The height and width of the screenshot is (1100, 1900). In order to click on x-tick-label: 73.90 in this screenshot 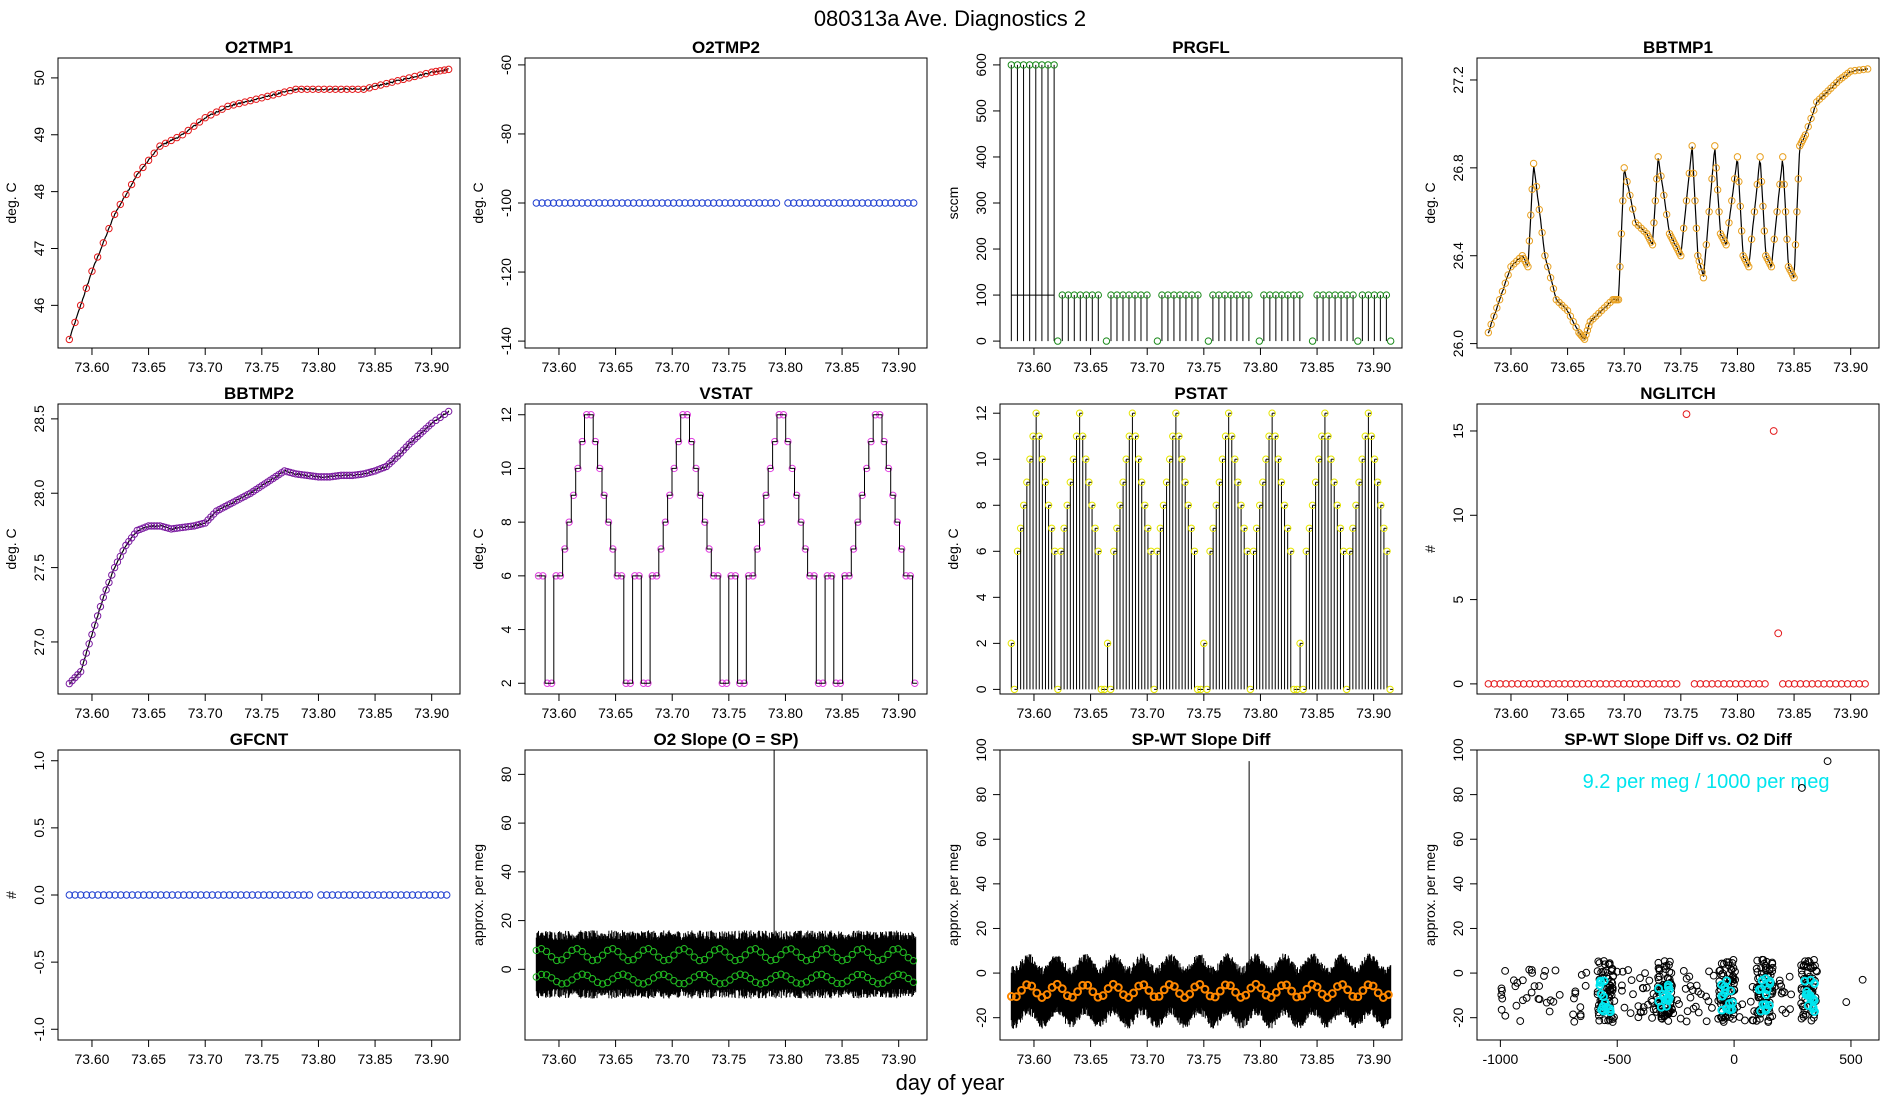, I will do `click(1373, 1059)`.